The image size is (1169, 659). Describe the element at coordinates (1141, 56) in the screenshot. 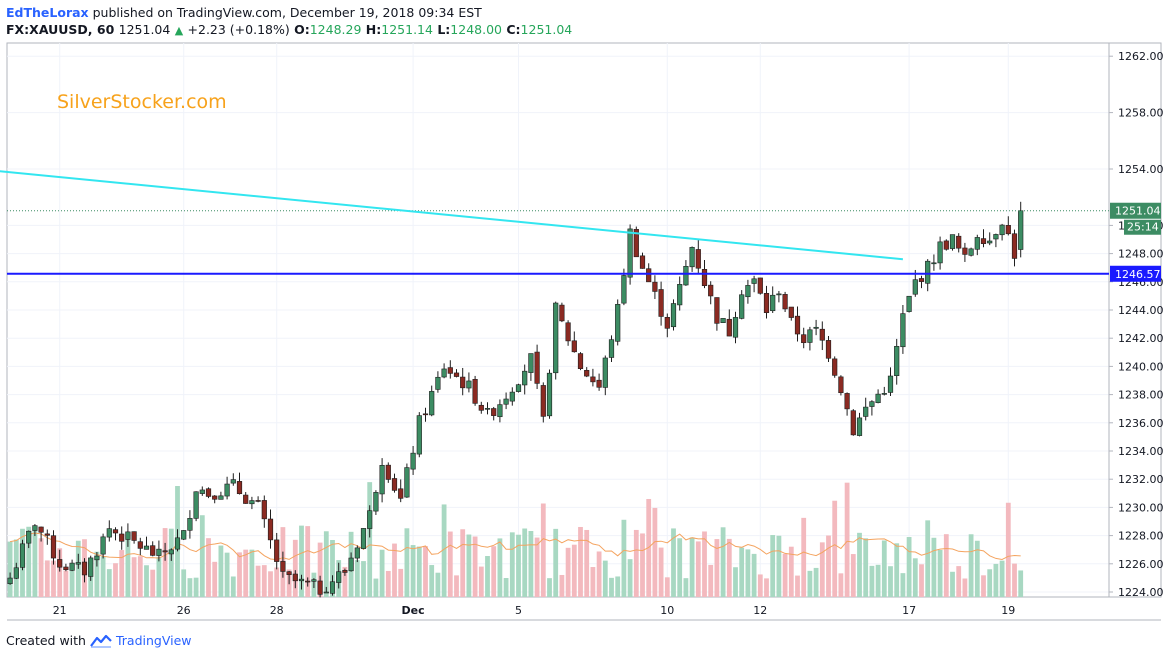

I see `y-tick-label: 1262.00` at that location.